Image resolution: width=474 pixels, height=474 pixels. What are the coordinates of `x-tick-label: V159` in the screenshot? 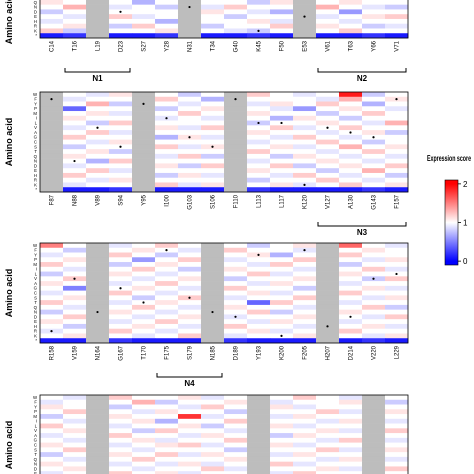 It's located at (76, 352).